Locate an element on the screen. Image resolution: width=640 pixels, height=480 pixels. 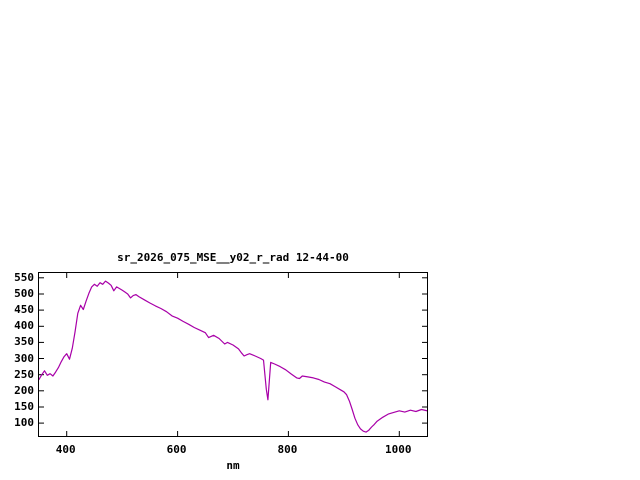
y-tick-label: 550 is located at coordinates (24, 277).